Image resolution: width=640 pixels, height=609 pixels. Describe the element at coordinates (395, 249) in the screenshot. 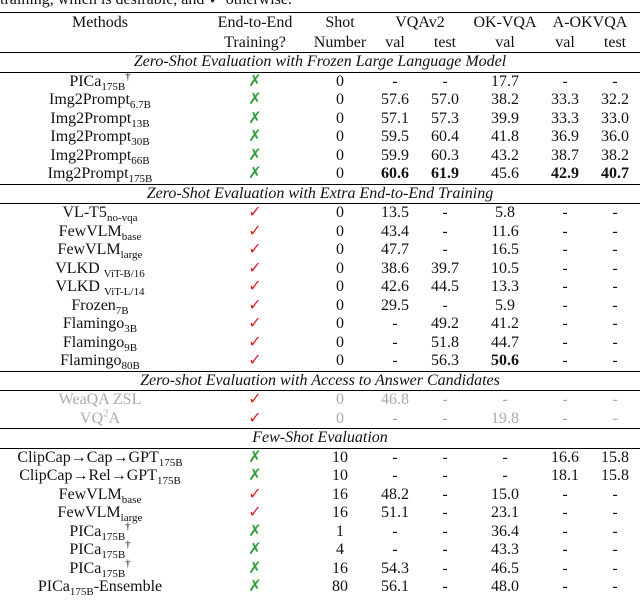

I see `score: 47.7` at that location.